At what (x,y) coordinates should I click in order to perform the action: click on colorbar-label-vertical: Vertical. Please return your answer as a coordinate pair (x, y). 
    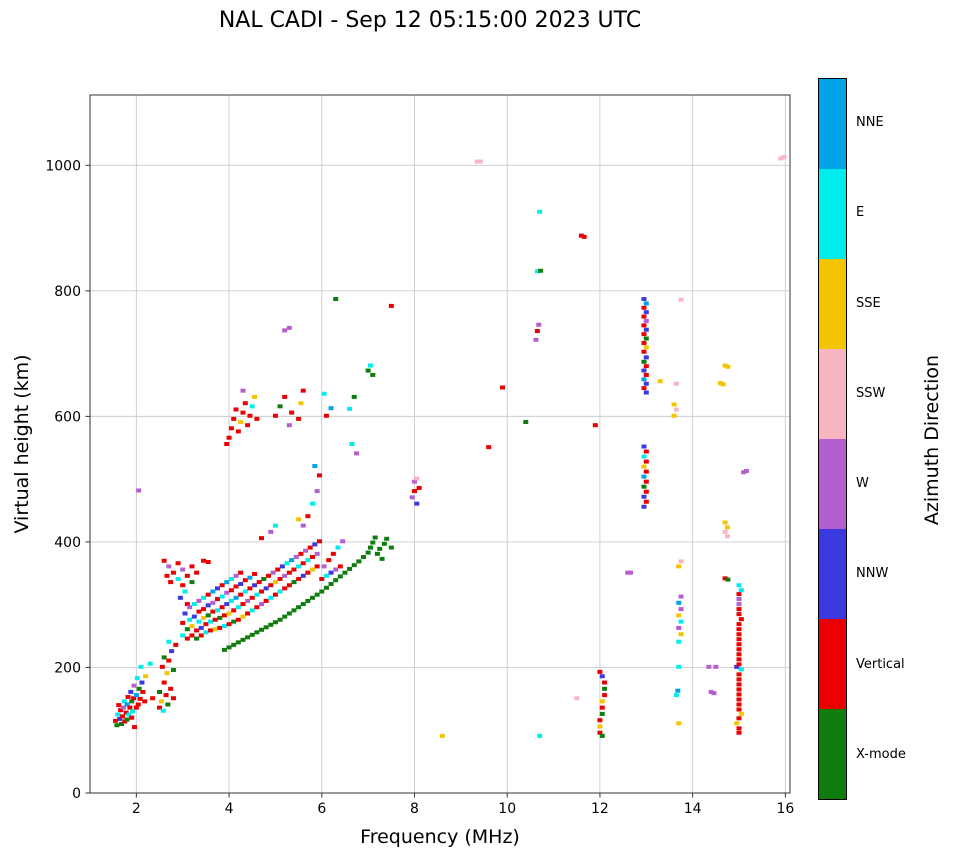
    Looking at the image, I should click on (880, 664).